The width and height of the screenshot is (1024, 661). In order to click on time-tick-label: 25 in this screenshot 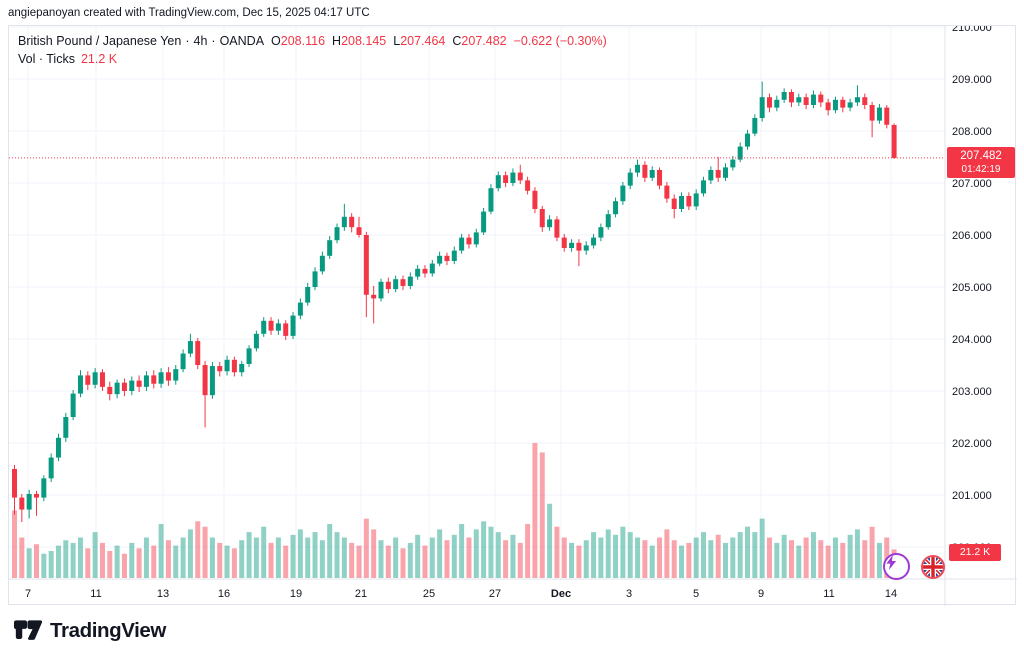, I will do `click(429, 594)`.